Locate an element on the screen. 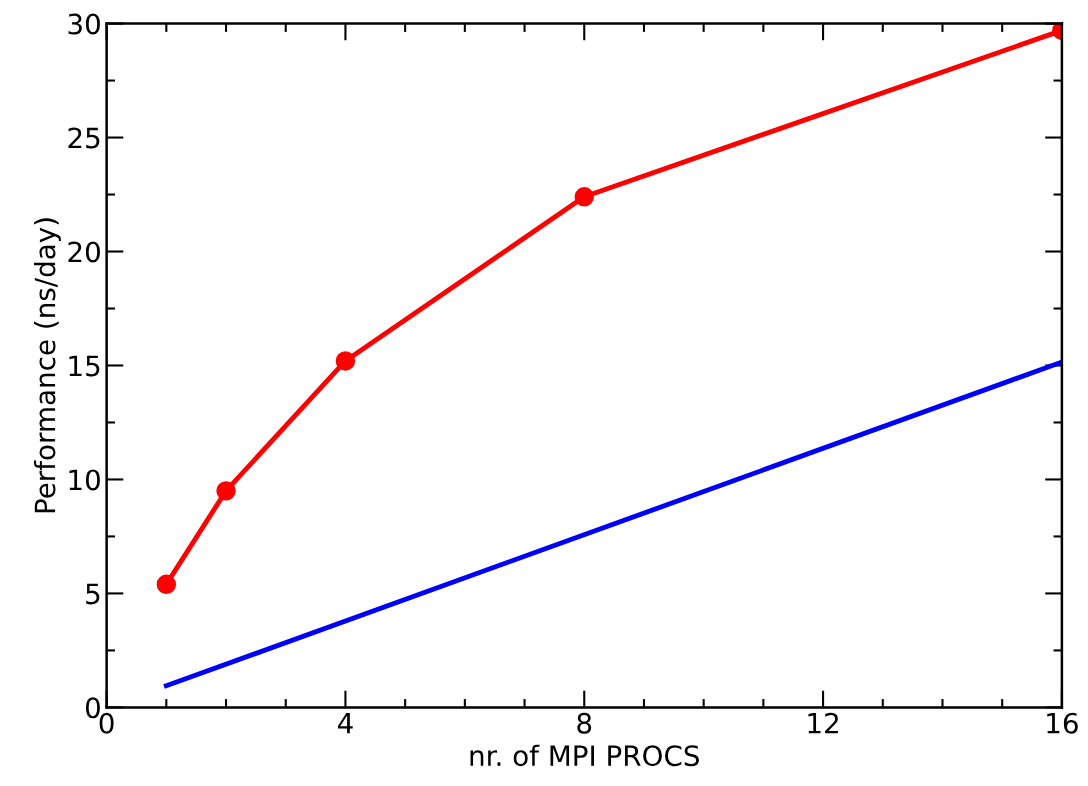  x-tick-label: 8 is located at coordinates (584, 723).